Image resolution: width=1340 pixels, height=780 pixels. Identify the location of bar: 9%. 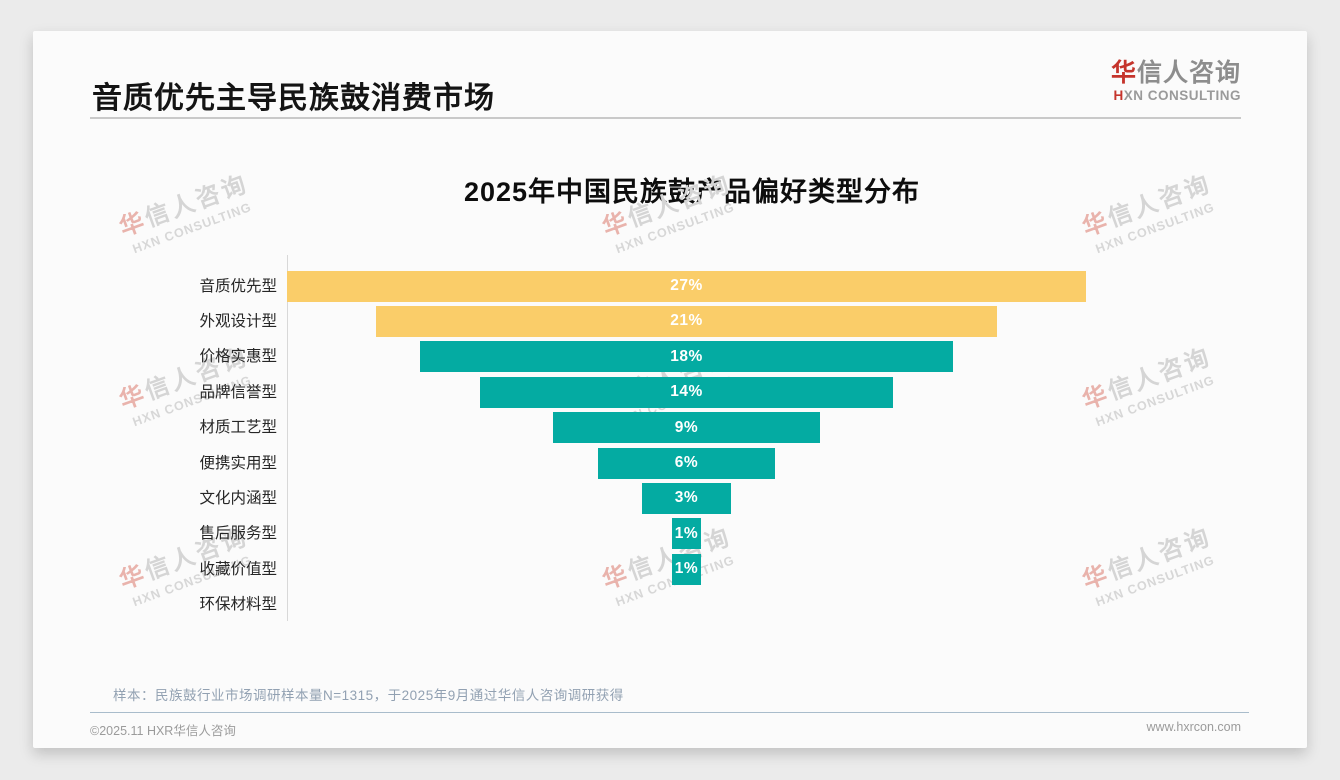
(686, 428).